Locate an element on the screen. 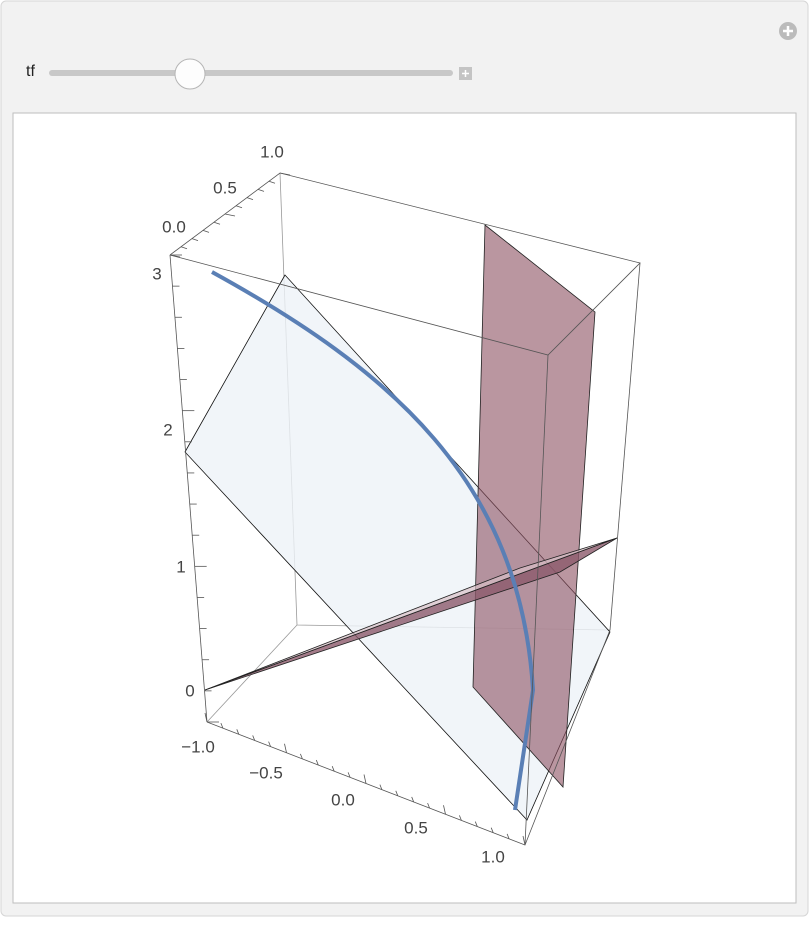 The width and height of the screenshot is (810, 925). expand-icon is located at coordinates (465, 73).